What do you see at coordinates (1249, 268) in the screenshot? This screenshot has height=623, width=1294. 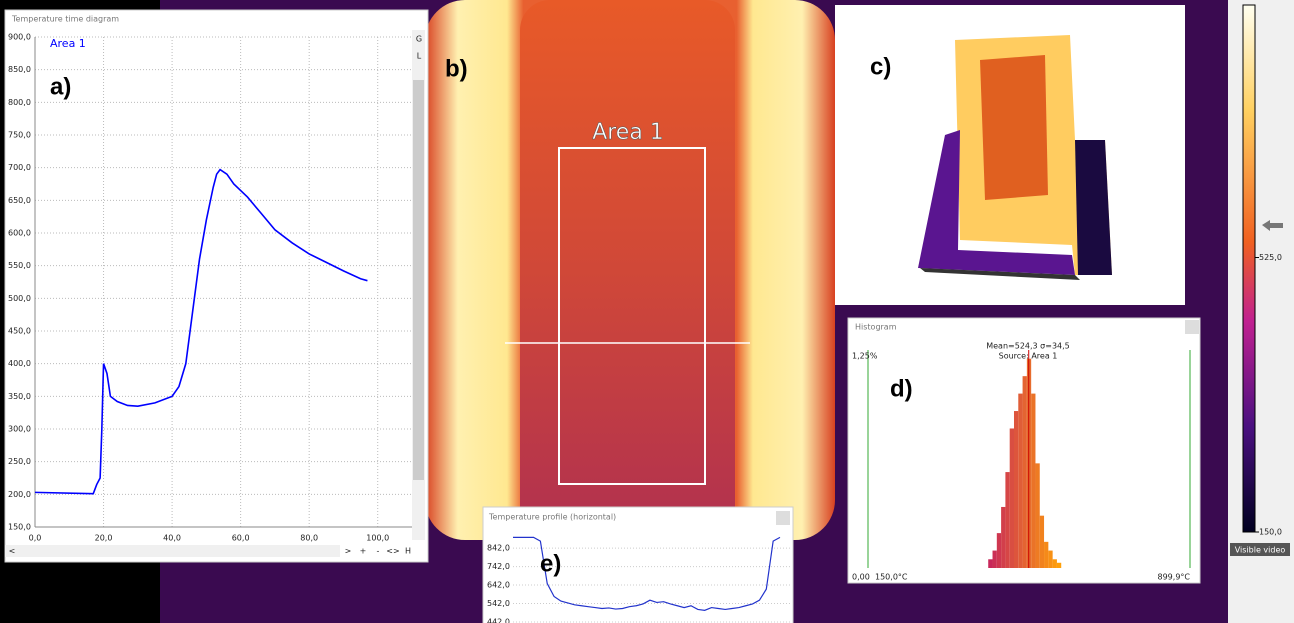 I see `color-bar` at bounding box center [1249, 268].